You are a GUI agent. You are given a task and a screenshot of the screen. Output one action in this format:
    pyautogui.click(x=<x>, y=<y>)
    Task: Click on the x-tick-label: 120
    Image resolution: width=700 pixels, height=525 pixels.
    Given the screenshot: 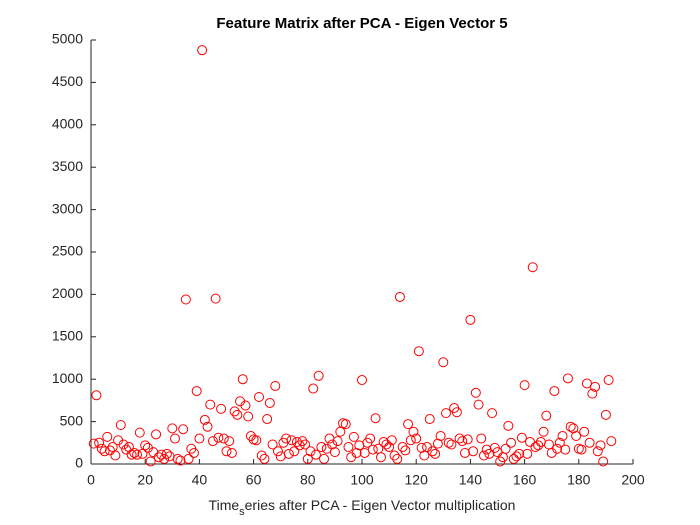 What is the action you would take?
    pyautogui.click(x=417, y=480)
    